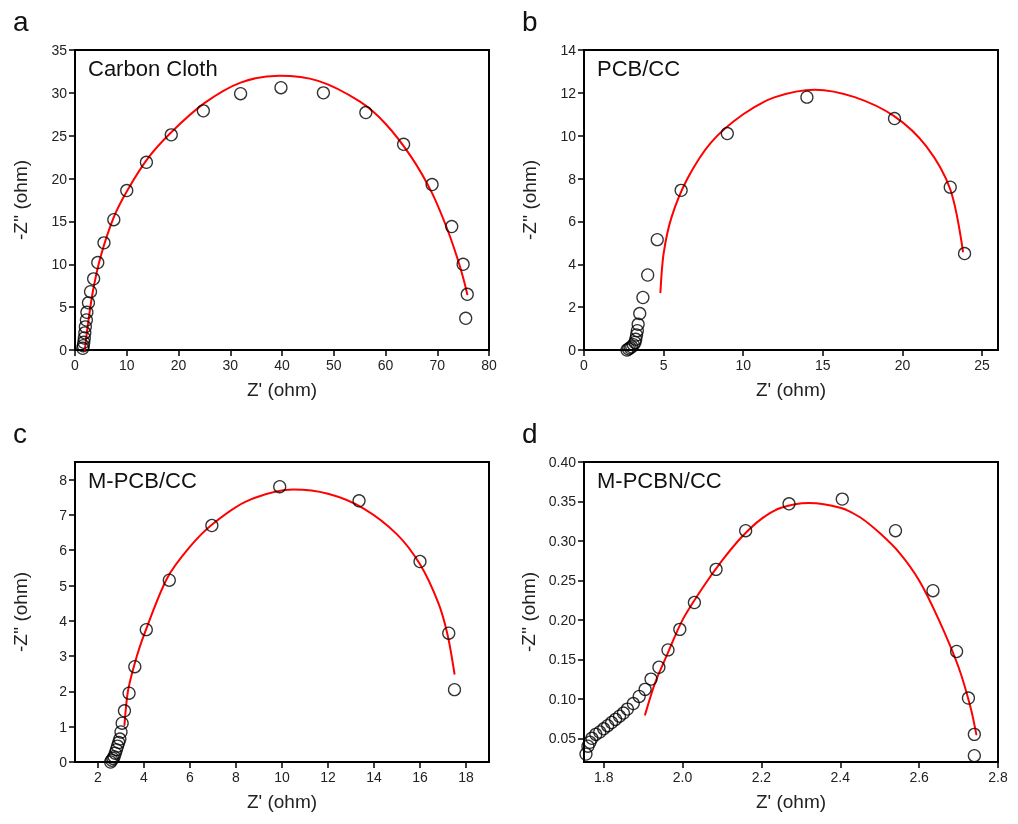 The height and width of the screenshot is (824, 1018). Describe the element at coordinates (568, 50) in the screenshot. I see `y-tick-label: 14` at that location.